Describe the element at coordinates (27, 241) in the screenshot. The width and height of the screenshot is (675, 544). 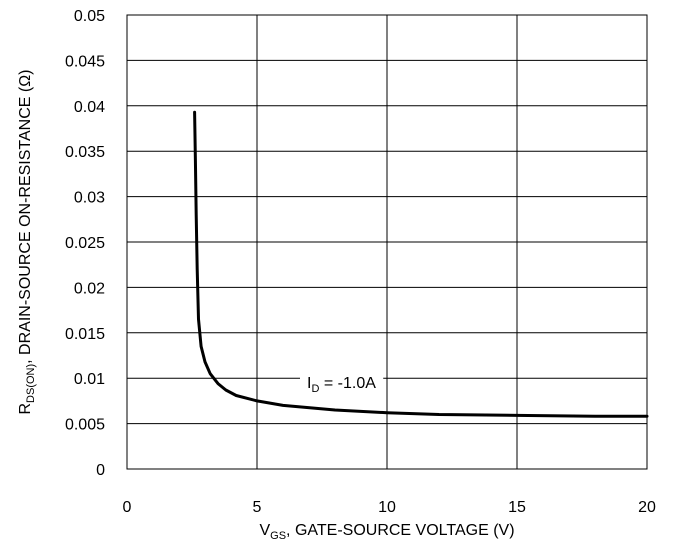
I see `y-axis-label: RDS(ON), DRAIN-SOURCE ON-RESISTANCE (Ω)` at that location.